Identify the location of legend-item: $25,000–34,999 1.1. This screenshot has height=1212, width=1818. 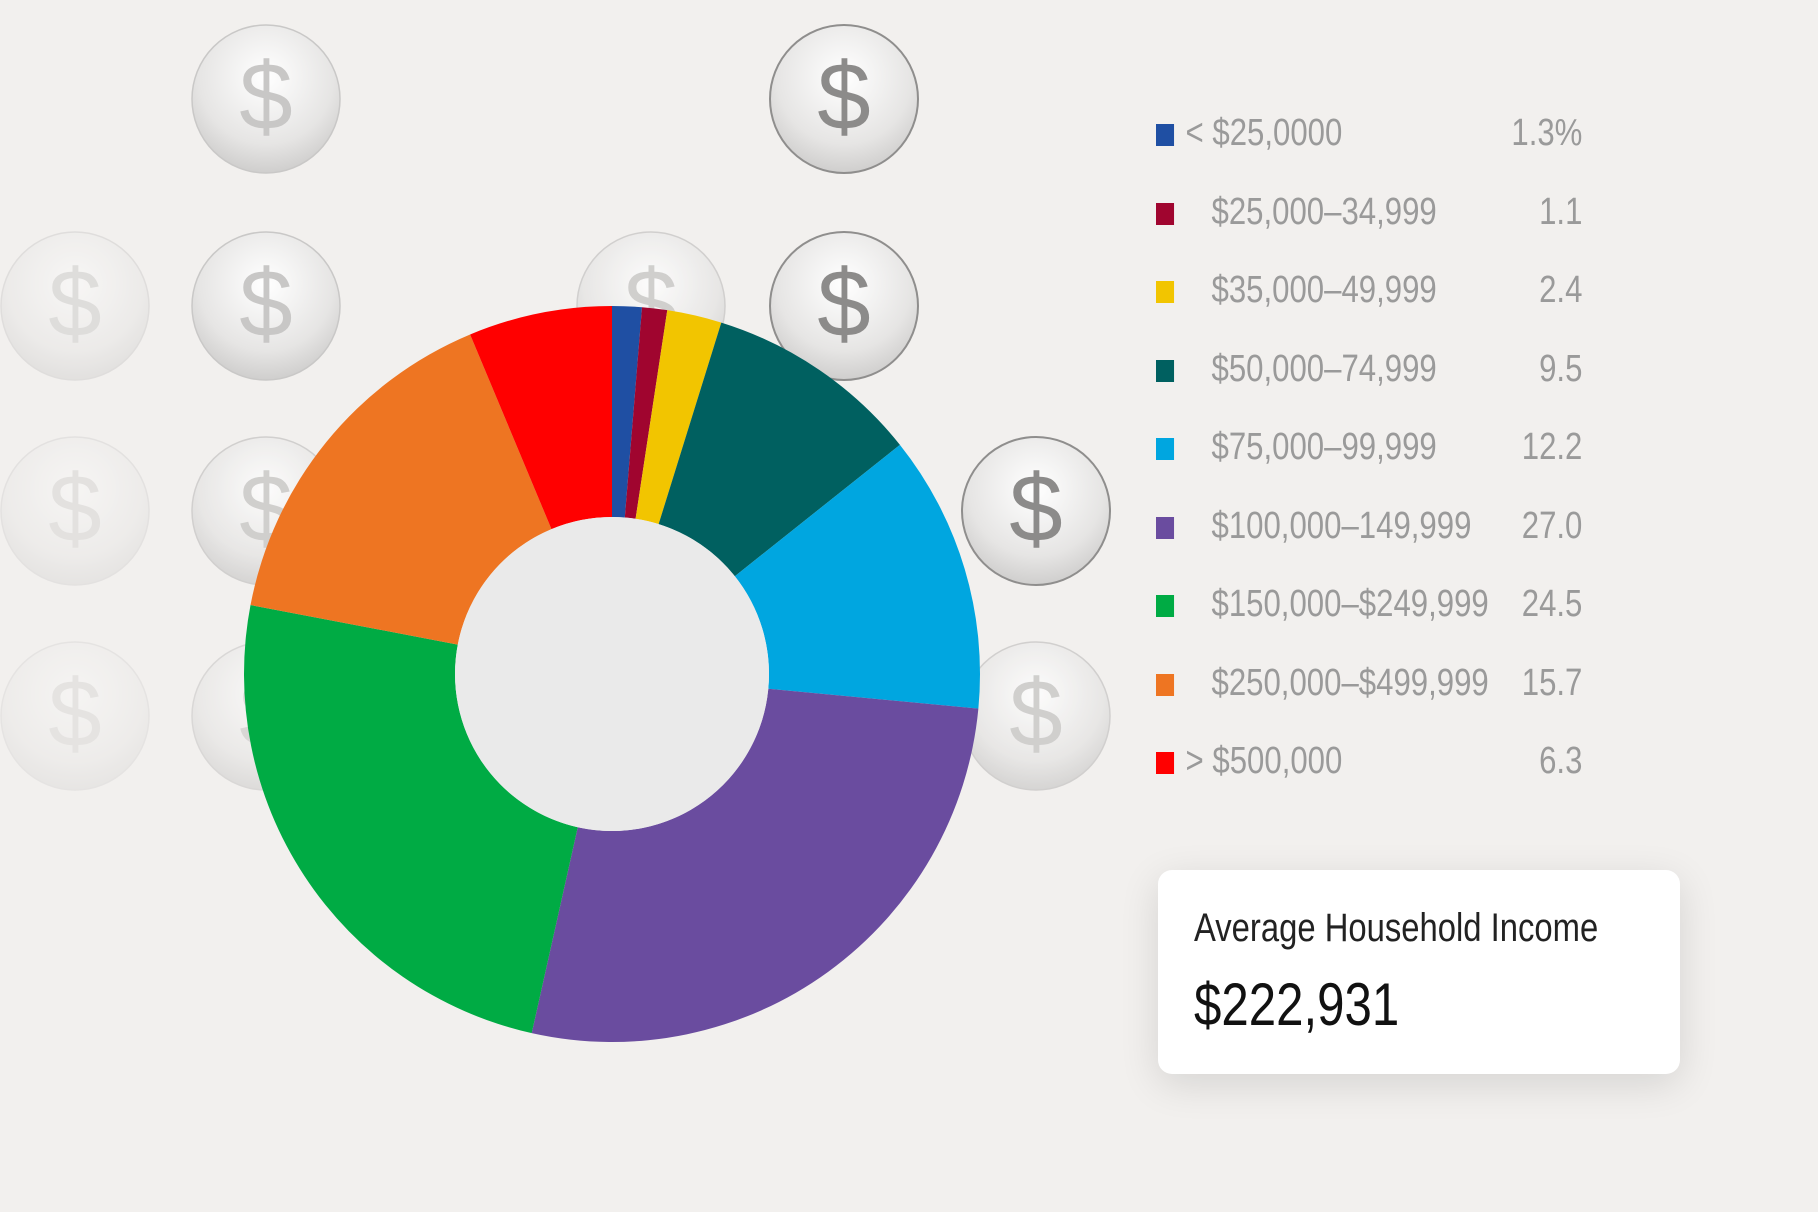
(1369, 213).